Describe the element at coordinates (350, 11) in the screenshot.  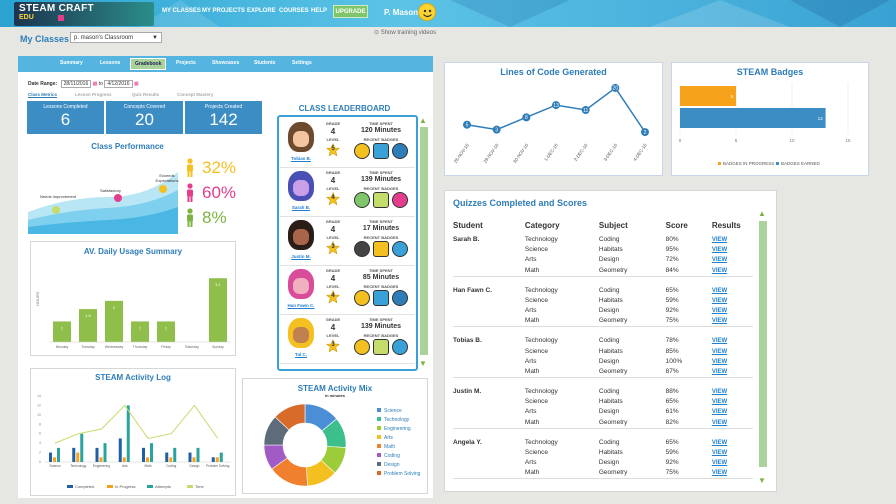
I see `upgrade-button: UPGRADE` at that location.